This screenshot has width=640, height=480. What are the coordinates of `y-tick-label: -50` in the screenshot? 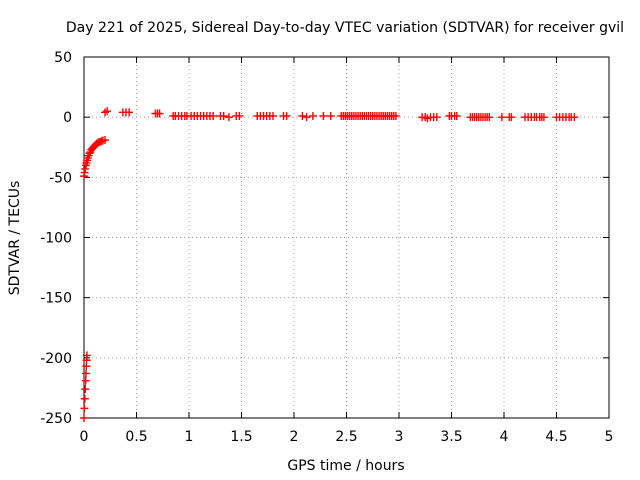 It's located at (60, 178).